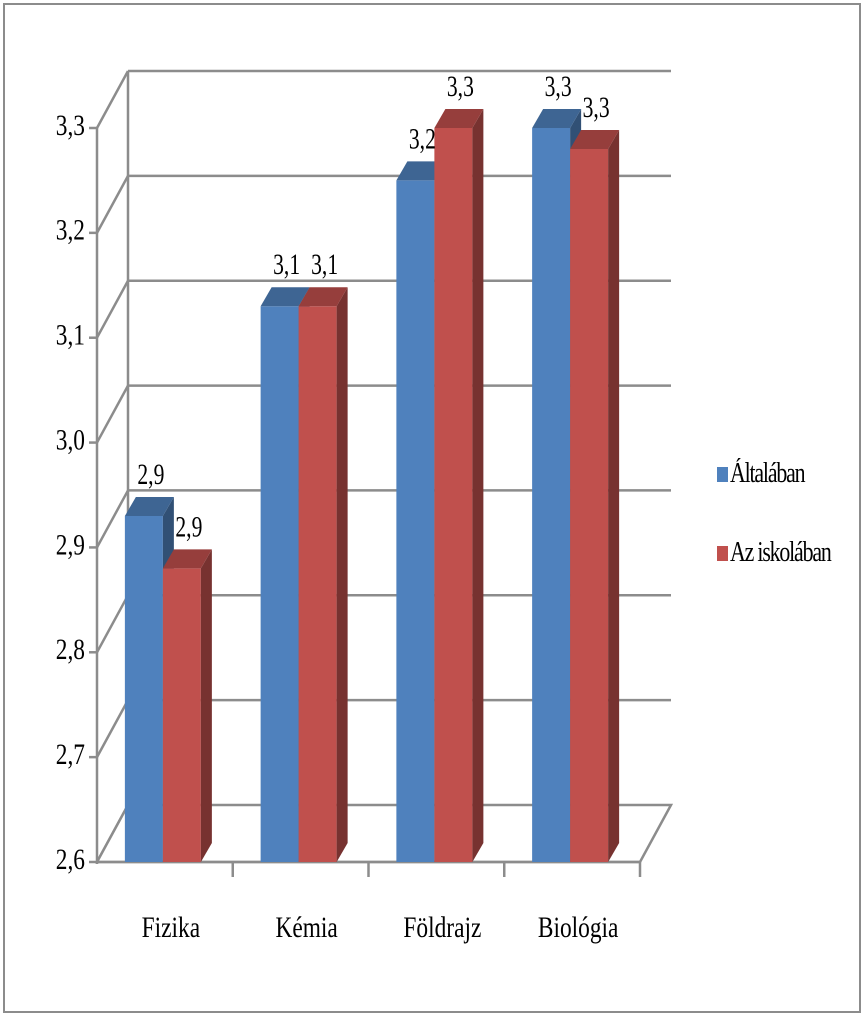 Image resolution: width=868 pixels, height=1019 pixels. What do you see at coordinates (70, 858) in the screenshot?
I see `y-tick-label: 2,6` at bounding box center [70, 858].